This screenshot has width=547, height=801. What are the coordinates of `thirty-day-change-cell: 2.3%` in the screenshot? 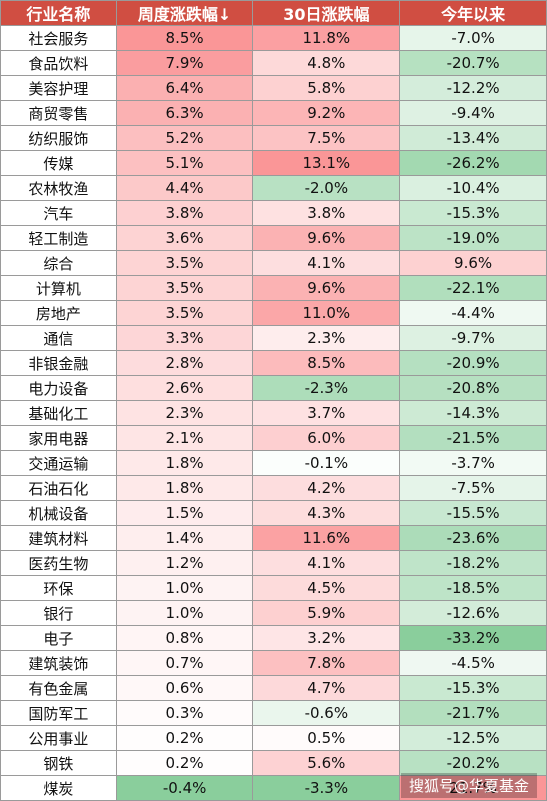 It's located at (326, 338).